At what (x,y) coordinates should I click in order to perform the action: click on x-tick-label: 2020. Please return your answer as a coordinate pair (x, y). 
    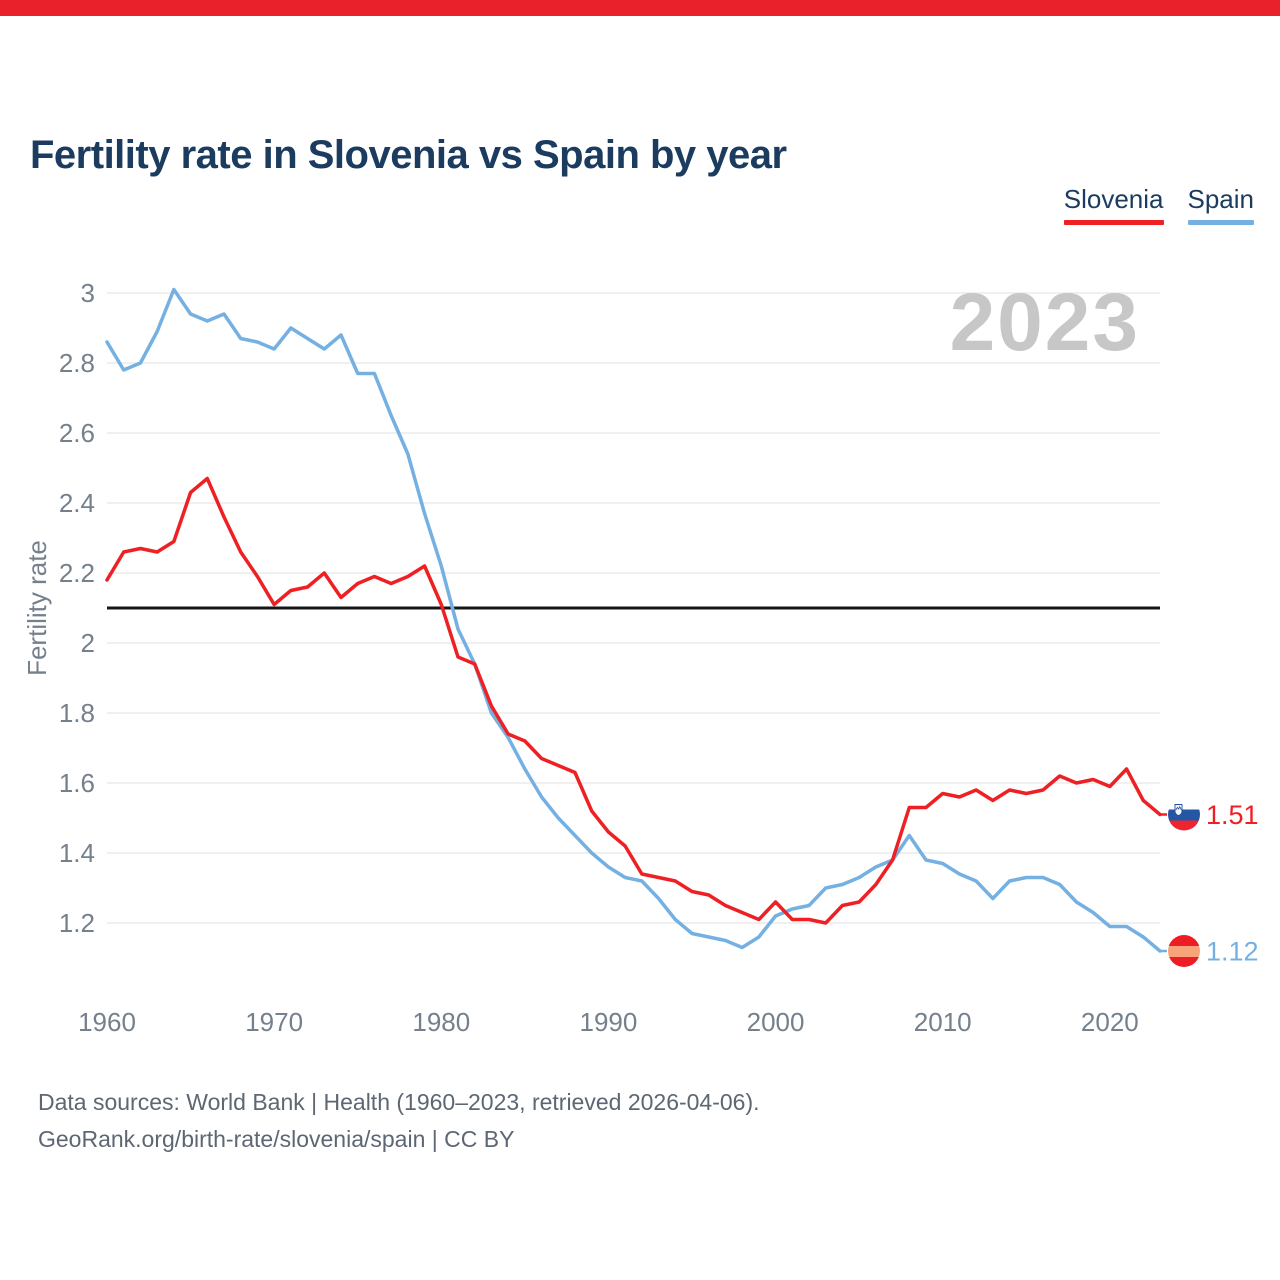
    Looking at the image, I should click on (1110, 1022).